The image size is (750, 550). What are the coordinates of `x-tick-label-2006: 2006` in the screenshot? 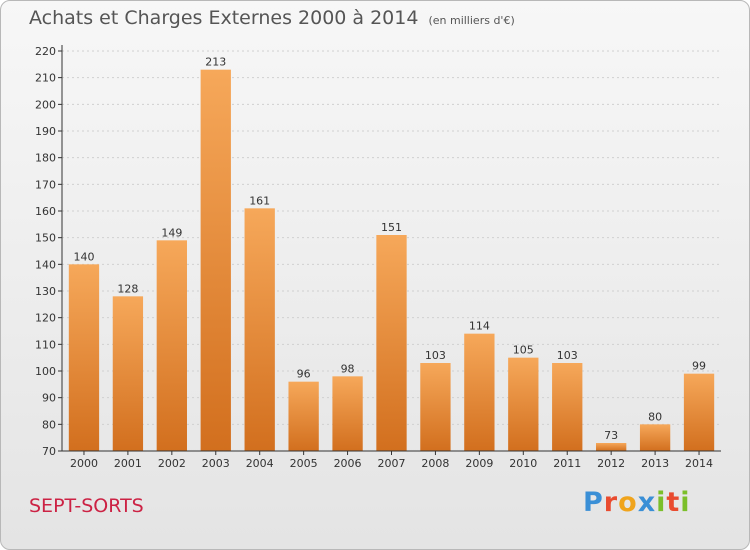 It's located at (348, 463).